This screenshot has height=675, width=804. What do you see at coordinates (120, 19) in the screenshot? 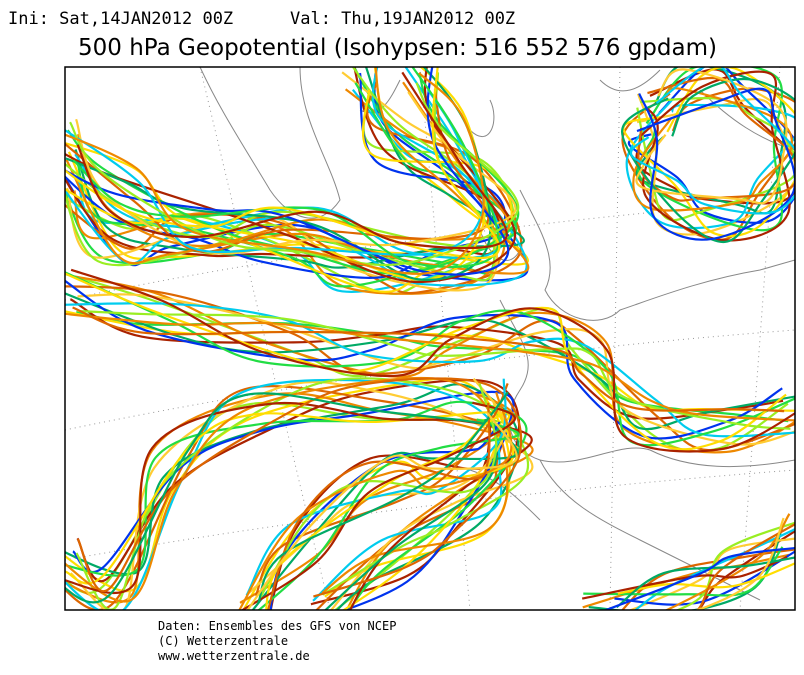
I see `init-time: Ini: Sat,14JAN2012 00Z` at bounding box center [120, 19].